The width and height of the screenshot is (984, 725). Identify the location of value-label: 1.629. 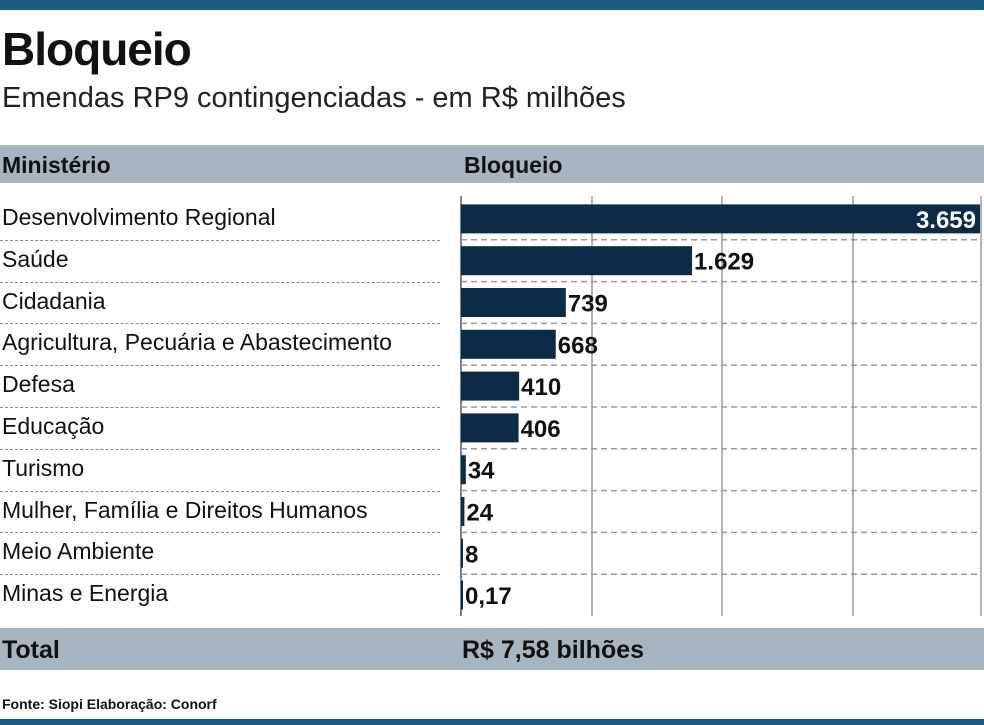
(724, 262).